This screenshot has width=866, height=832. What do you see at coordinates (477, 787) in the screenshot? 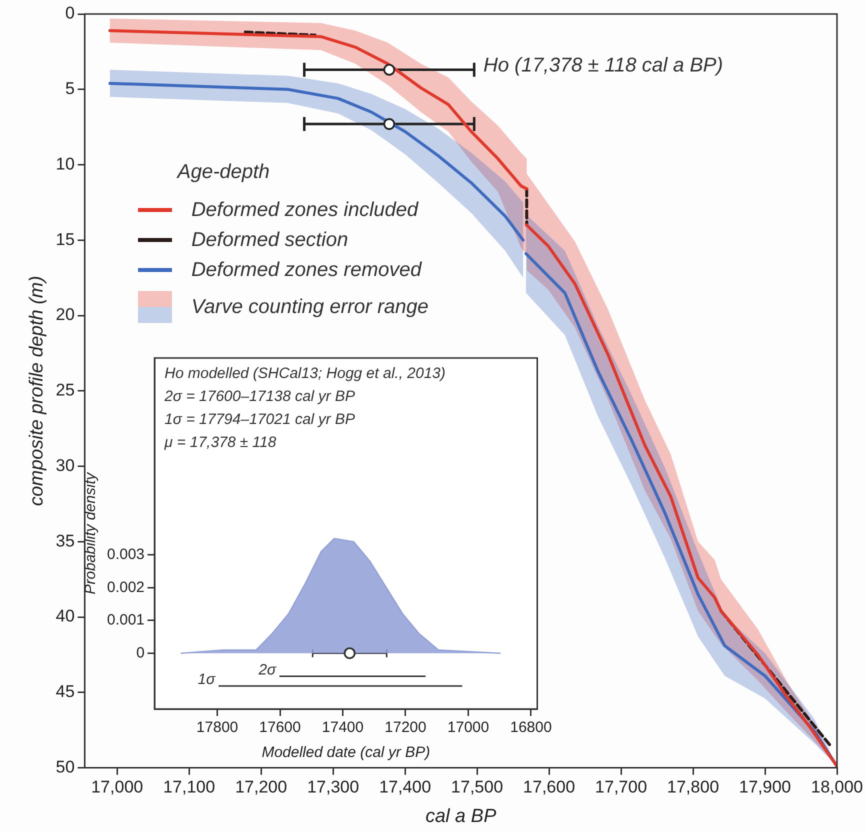
I see `x-tick-label: 17,500` at bounding box center [477, 787].